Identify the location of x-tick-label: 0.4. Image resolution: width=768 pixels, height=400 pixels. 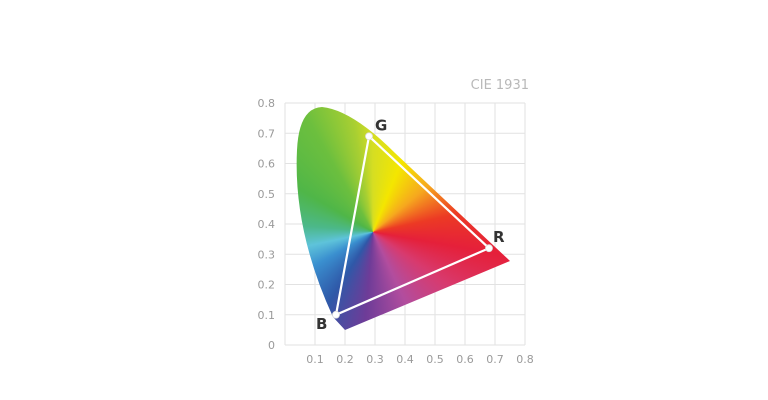
(405, 359).